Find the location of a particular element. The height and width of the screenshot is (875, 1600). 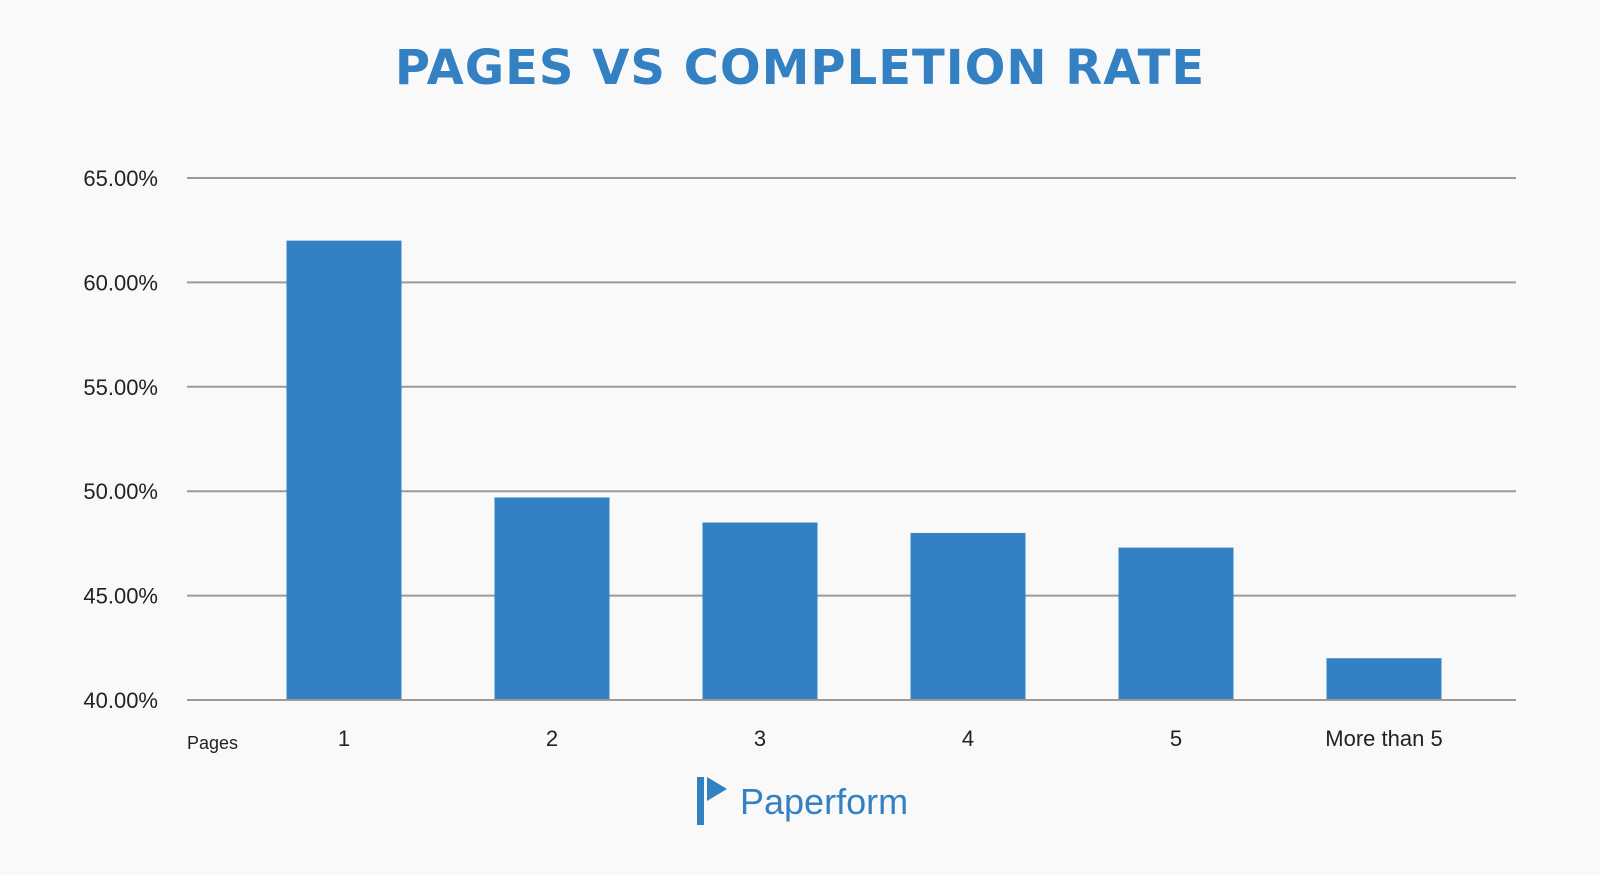

brand-logo: Paperform is located at coordinates (802, 801).